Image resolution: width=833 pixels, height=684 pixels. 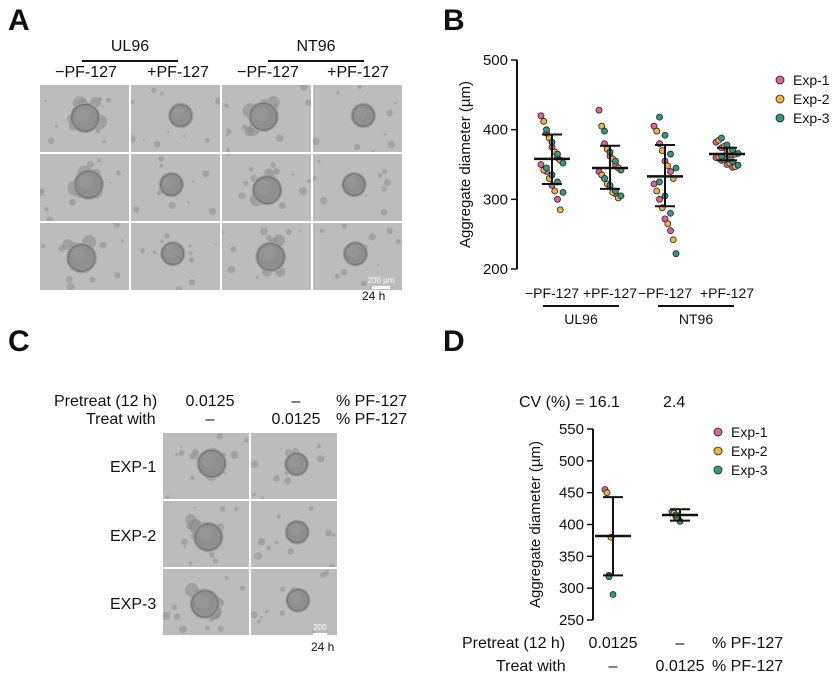 I want to click on cv-label: CV (%) = 16.1, so click(x=569, y=402).